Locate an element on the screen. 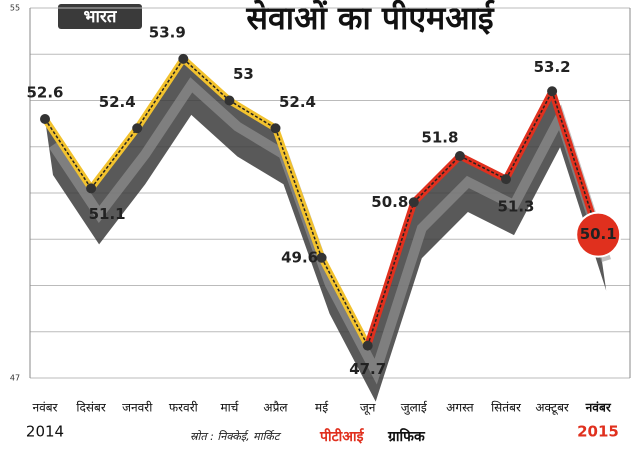  value-label: 52.6 is located at coordinates (44, 93).